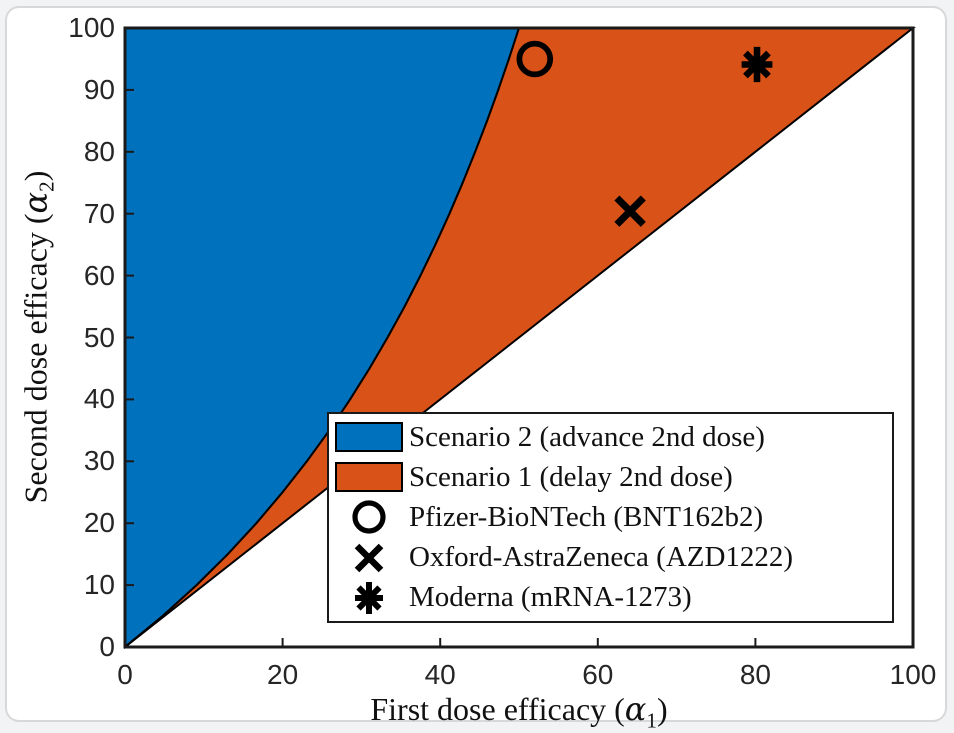  Describe the element at coordinates (587, 436) in the screenshot. I see `legend-label-scenario2: Scenario 2 (advance 2nd dose)` at that location.